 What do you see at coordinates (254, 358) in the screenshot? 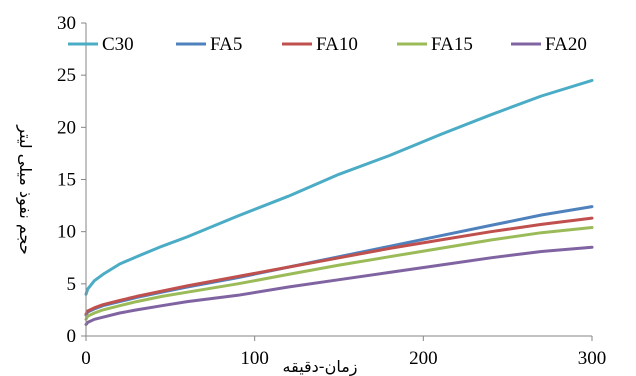
I see `x-tick-label: 100` at bounding box center [254, 358].